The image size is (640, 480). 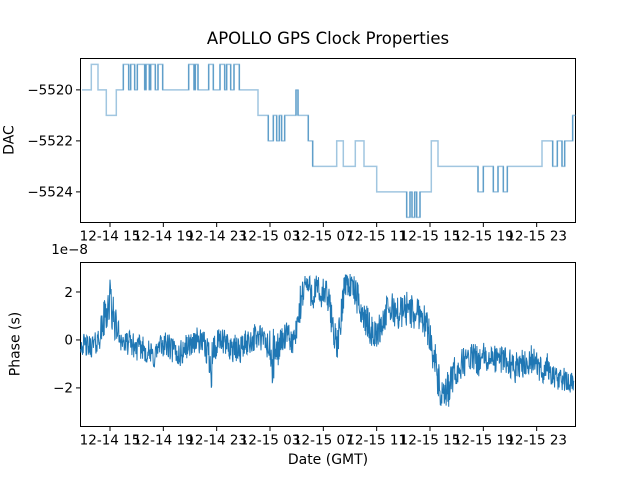 I want to click on y-axis-offset-text: 1e−8, so click(x=69, y=250).